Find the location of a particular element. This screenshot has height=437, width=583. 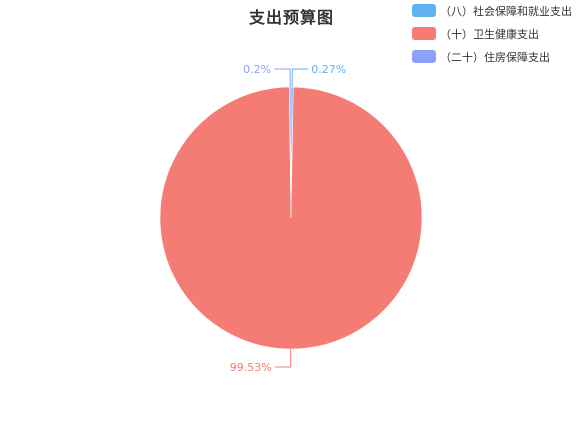

legend-item-housing: （二十）住房保障支出 is located at coordinates (492, 57).